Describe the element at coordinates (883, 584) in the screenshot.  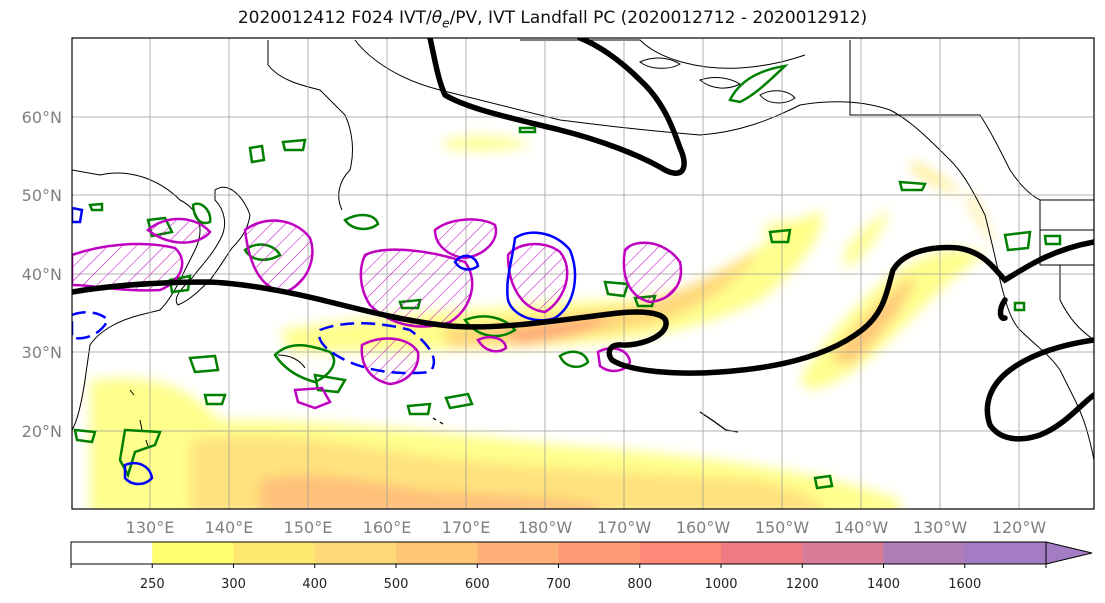
I see `colorbar-tick-label: 1400` at that location.